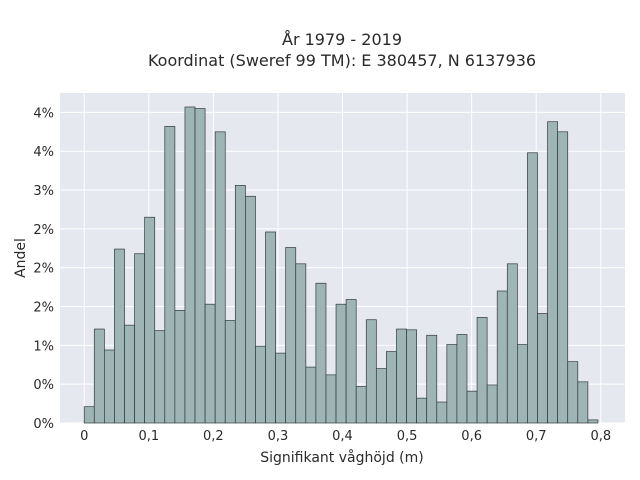 The image size is (640, 480). Describe the element at coordinates (407, 436) in the screenshot. I see `x-tick-label: 0,5` at that location.